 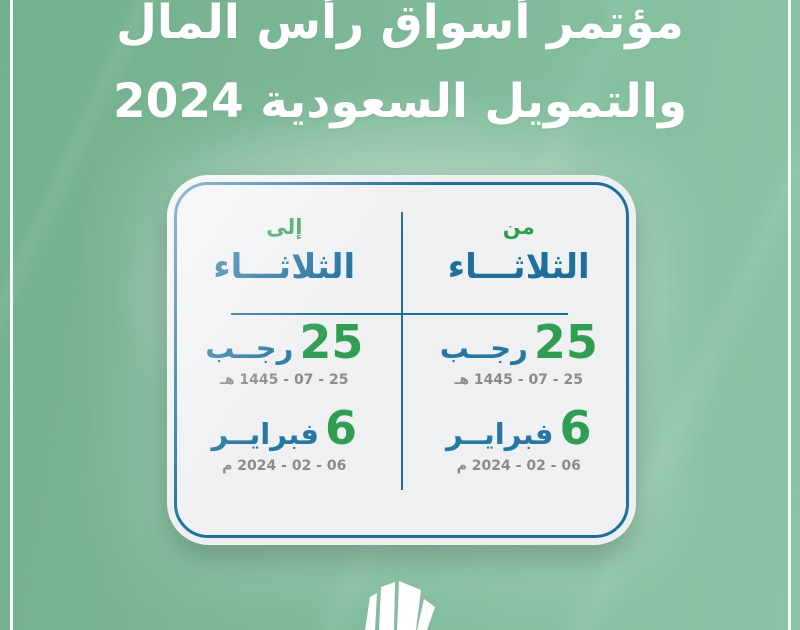 I want to click on left-edge-hairline, so click(x=11, y=315).